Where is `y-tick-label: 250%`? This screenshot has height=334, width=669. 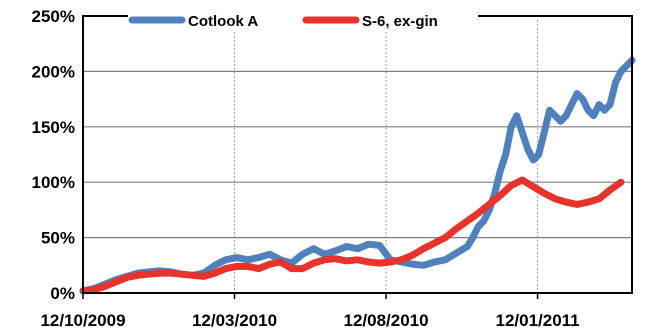
y-tick-label: 250% is located at coordinates (53, 16).